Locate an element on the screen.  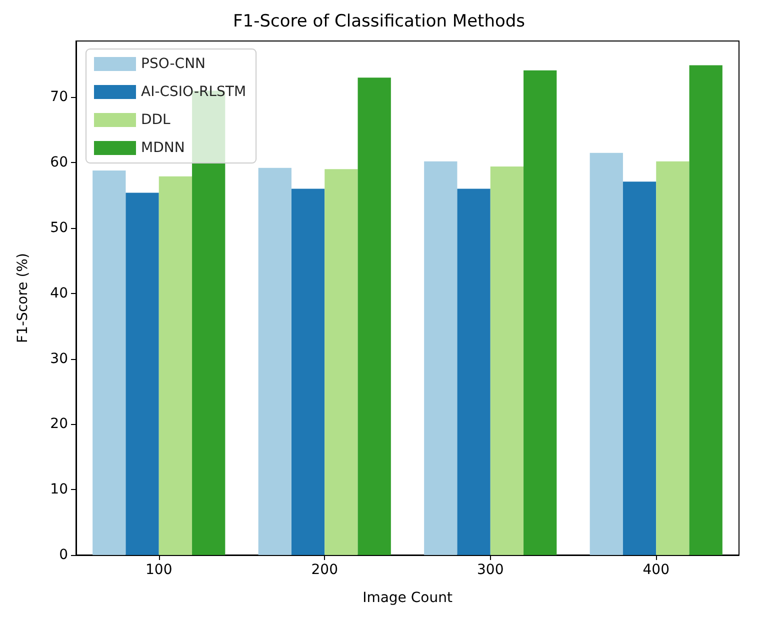
legend-label: AI-CSIO-RLSTM is located at coordinates (193, 92).